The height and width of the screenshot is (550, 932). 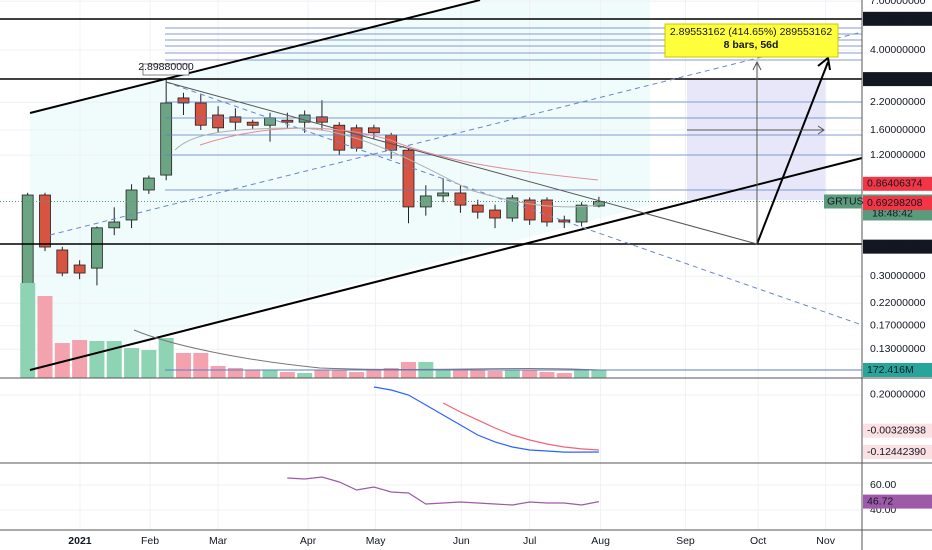 What do you see at coordinates (898, 50) in the screenshot?
I see `y-tick-label: 4.00000000` at bounding box center [898, 50].